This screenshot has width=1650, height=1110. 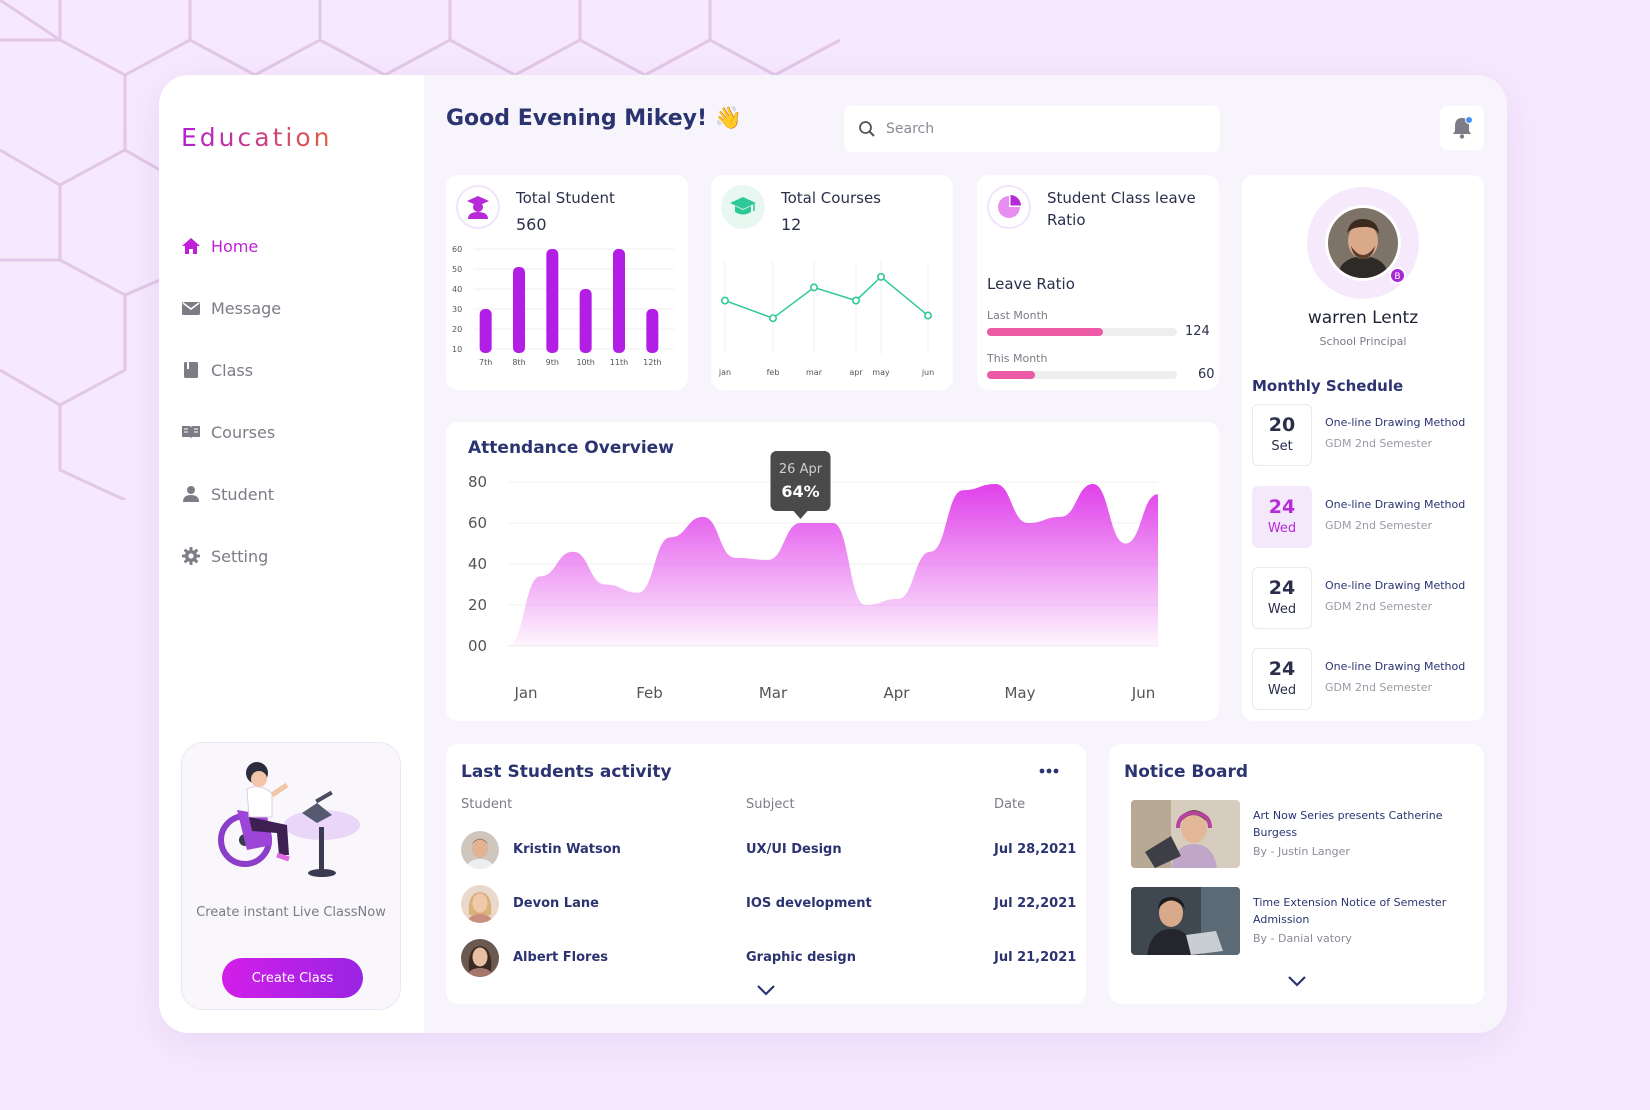 What do you see at coordinates (1031, 284) in the screenshot?
I see `leave-ratio-subtitle: Leave Ratio` at bounding box center [1031, 284].